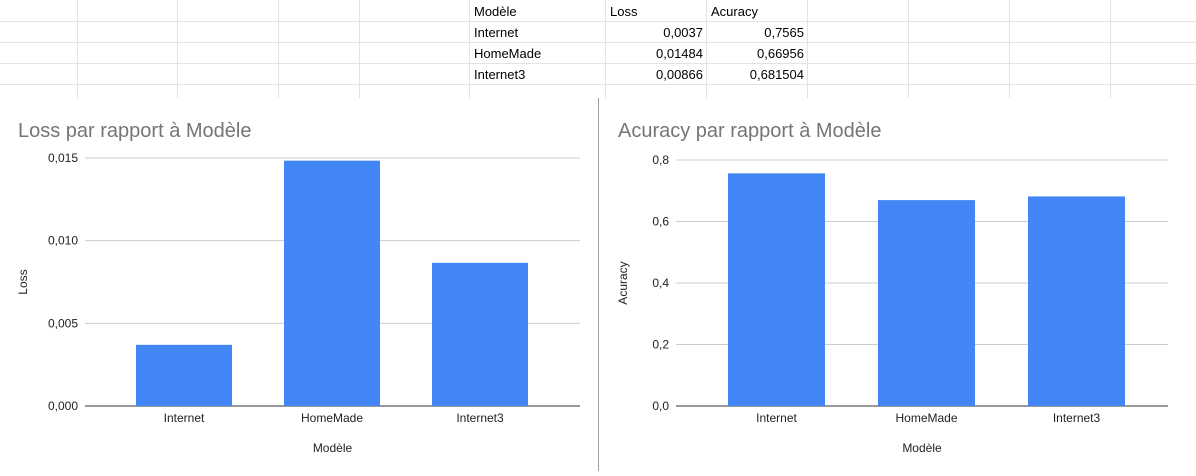 This screenshot has width=1196, height=476. Describe the element at coordinates (660, 160) in the screenshot. I see `y-tick-label: 0,8` at that location.